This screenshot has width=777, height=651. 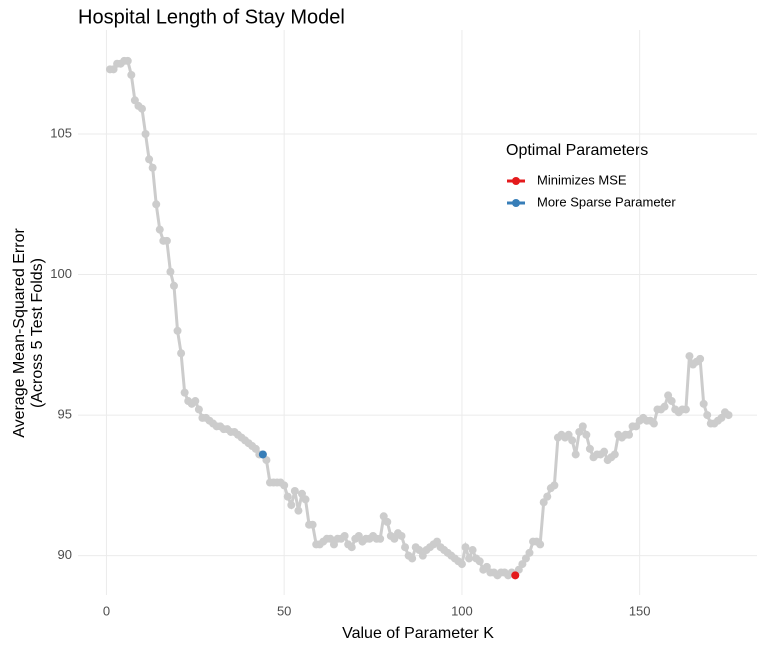 What do you see at coordinates (61, 273) in the screenshot?
I see `y-tick-label: 100` at bounding box center [61, 273].